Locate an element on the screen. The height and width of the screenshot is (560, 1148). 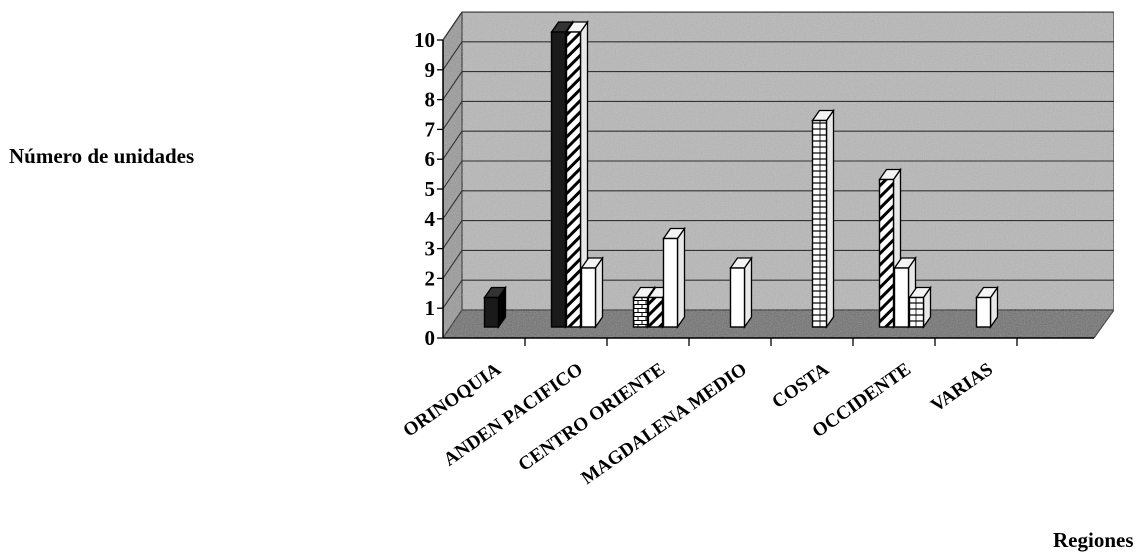
y-tick-label: 3 is located at coordinates (430, 249).